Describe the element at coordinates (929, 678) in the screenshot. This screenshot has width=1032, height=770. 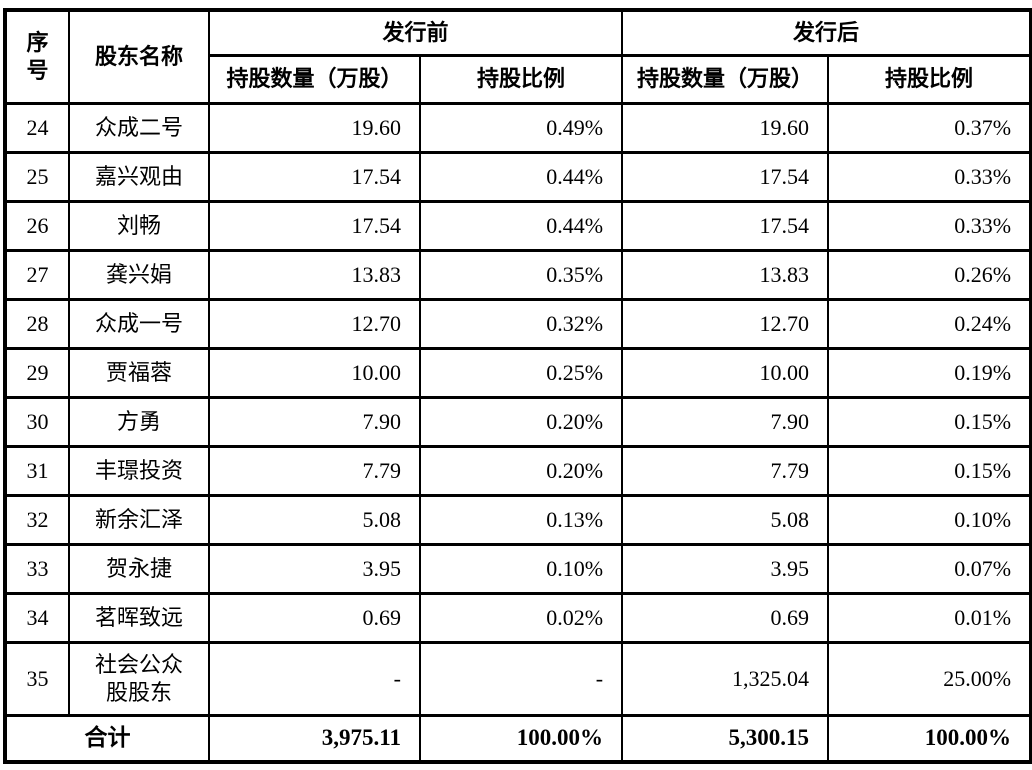
I see `post-ratio-cell: 25.00%` at that location.